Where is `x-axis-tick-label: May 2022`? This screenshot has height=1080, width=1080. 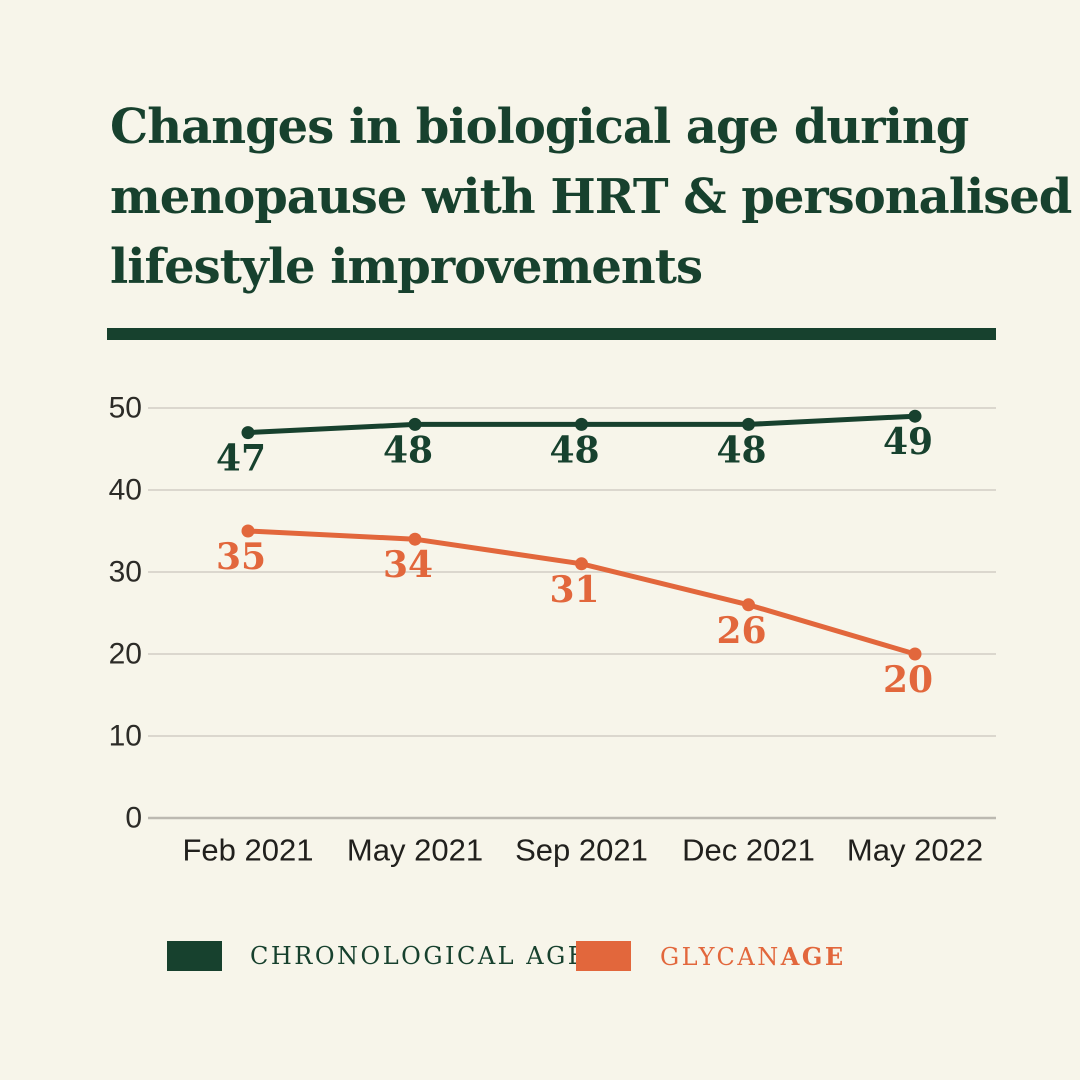 x-axis-tick-label: May 2022 is located at coordinates (915, 850).